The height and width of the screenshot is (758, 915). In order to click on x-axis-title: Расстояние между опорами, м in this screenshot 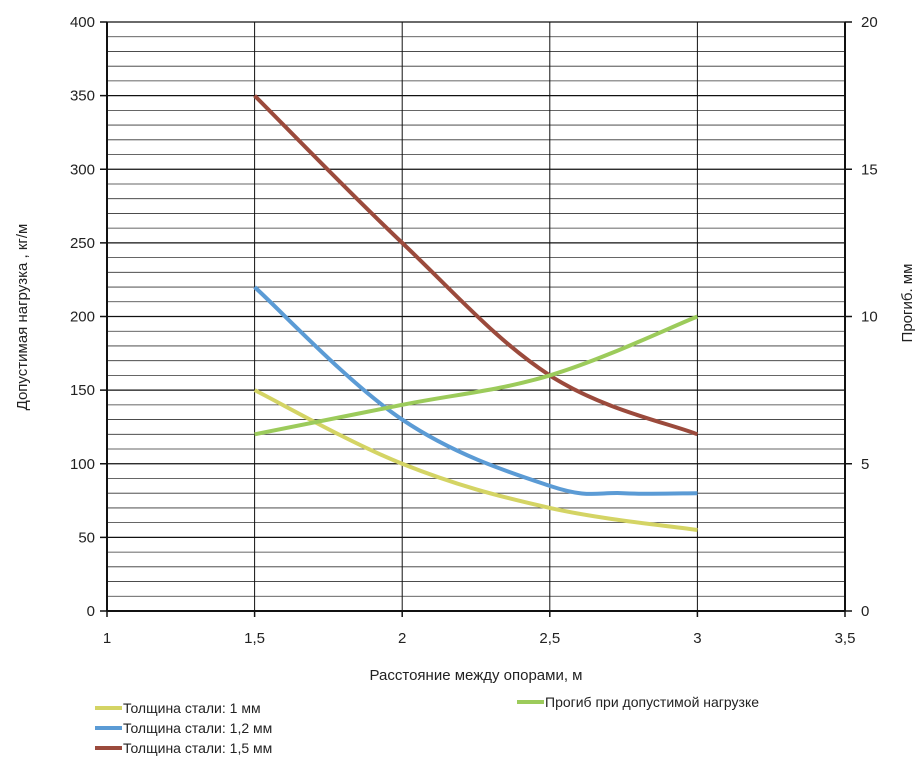, I will do `click(476, 675)`.